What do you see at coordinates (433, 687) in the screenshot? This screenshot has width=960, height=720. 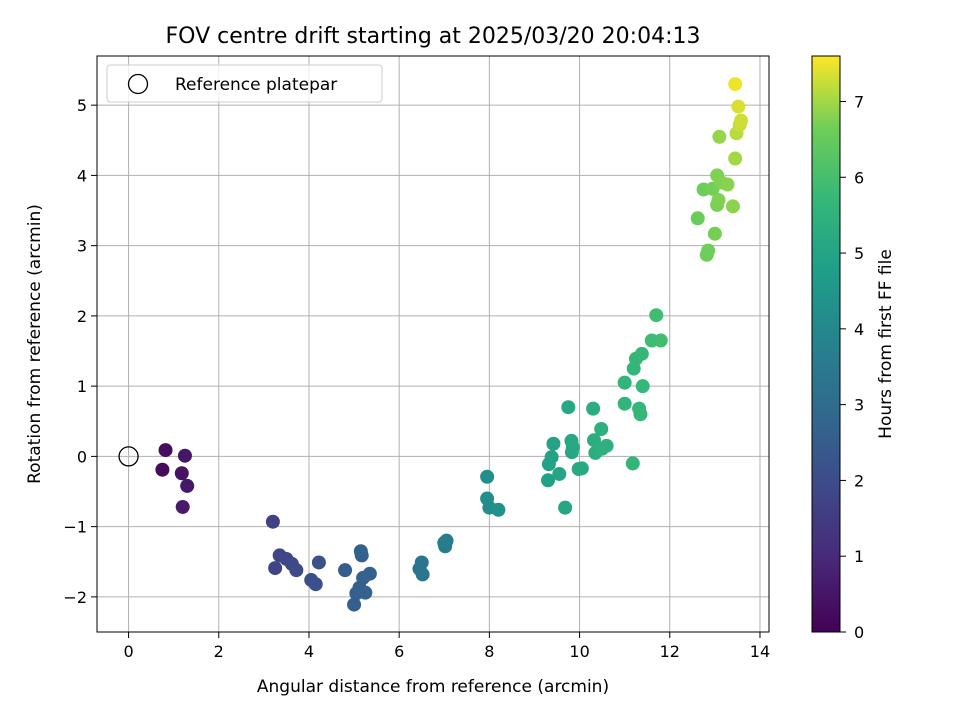 I see `x-axis-label: Angular distance from reference (arcmin)` at bounding box center [433, 687].